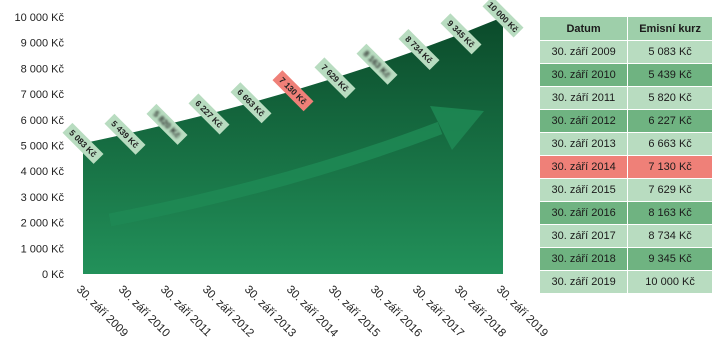  Describe the element at coordinates (583, 98) in the screenshot. I see `date-cell: 30. září 2011` at that location.